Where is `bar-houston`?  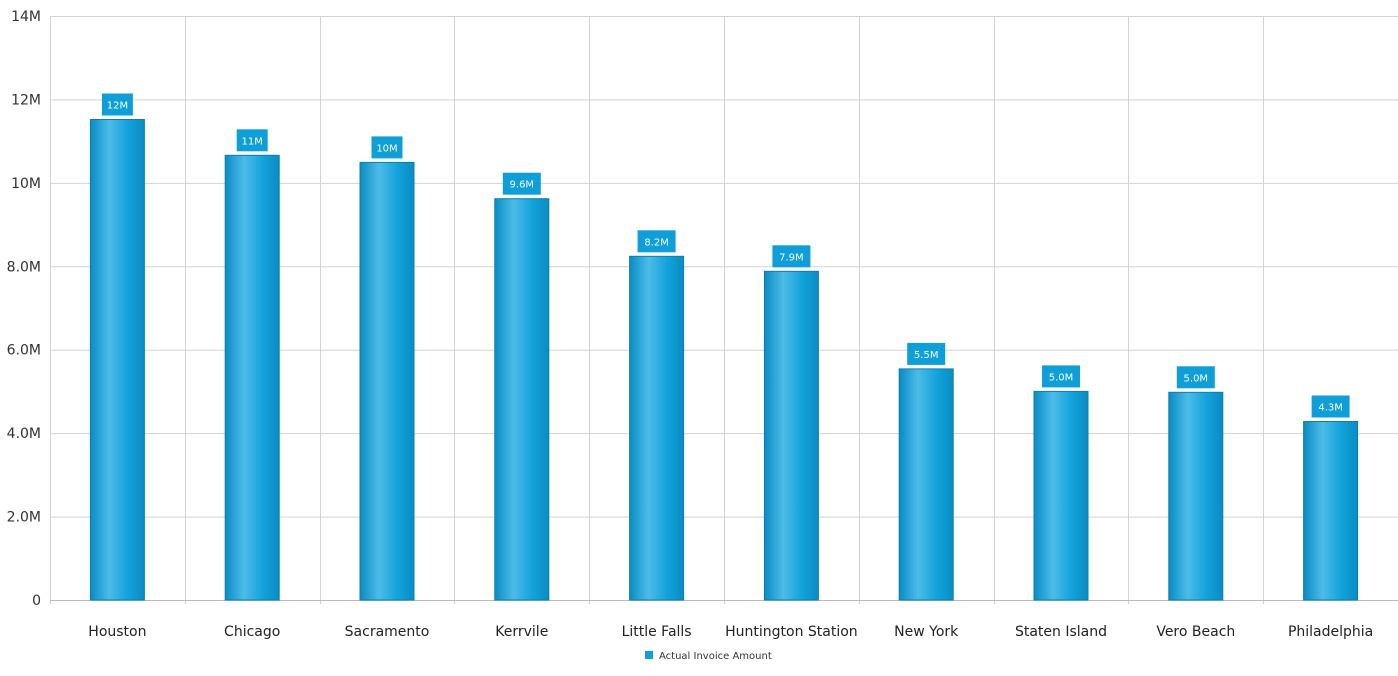 bar-houston is located at coordinates (117, 360).